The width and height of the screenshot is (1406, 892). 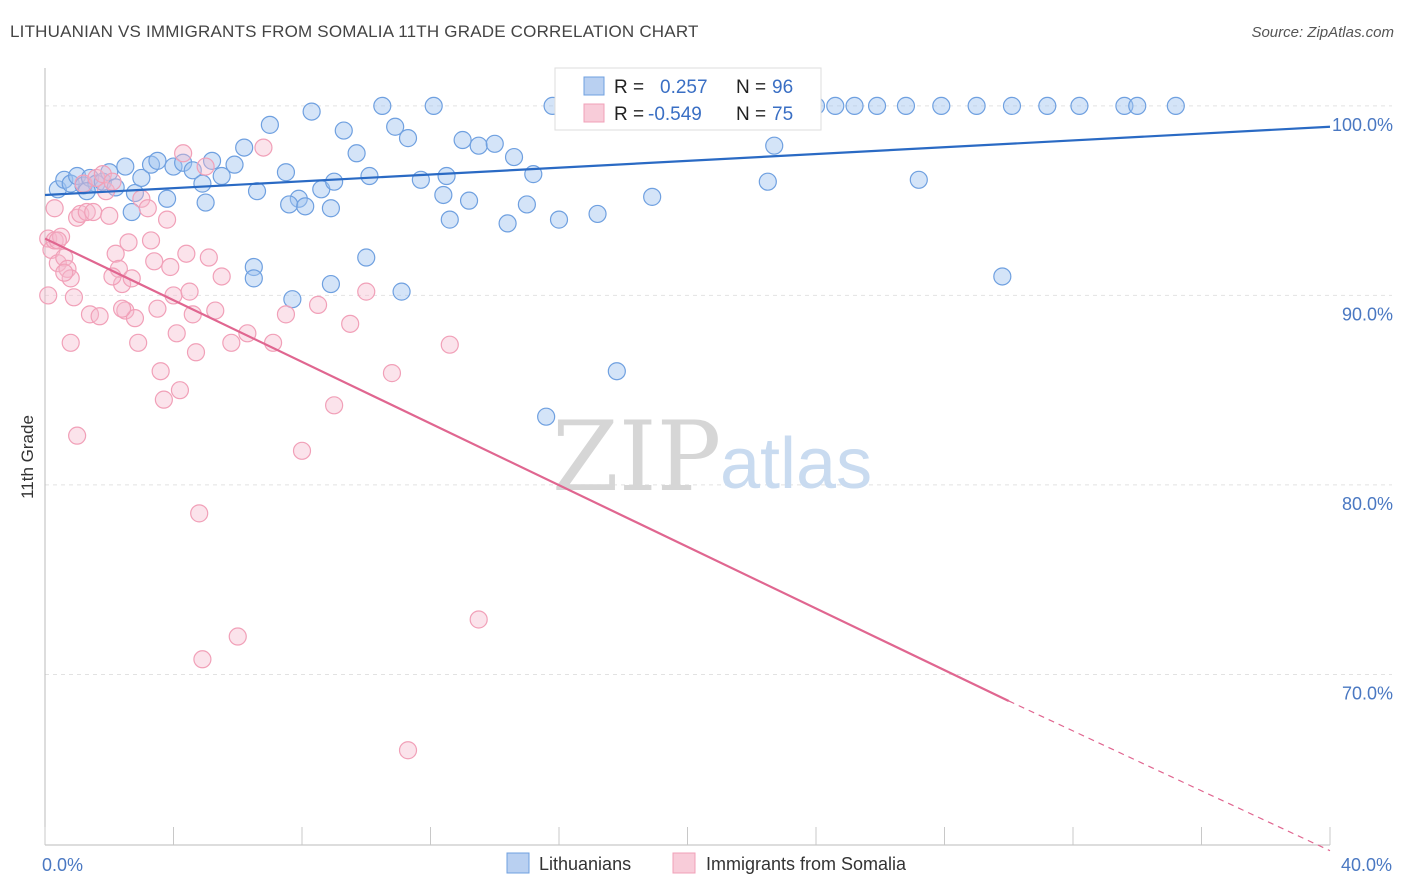 What do you see at coordinates (1362, 409) in the screenshot?
I see `y-tick-labels: 100.0% 90.0% 80.0% 70.0%` at bounding box center [1362, 409].